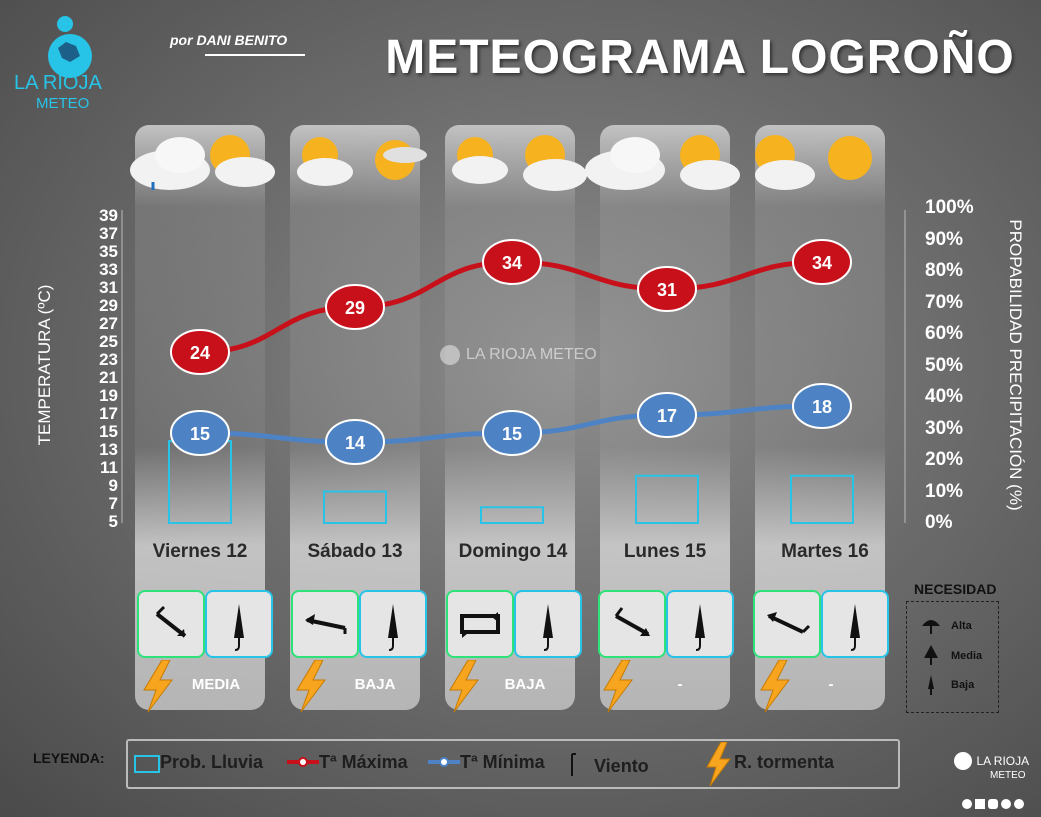 The width and height of the screenshot is (1041, 817). I want to click on left-tick: 31, so click(108, 287).